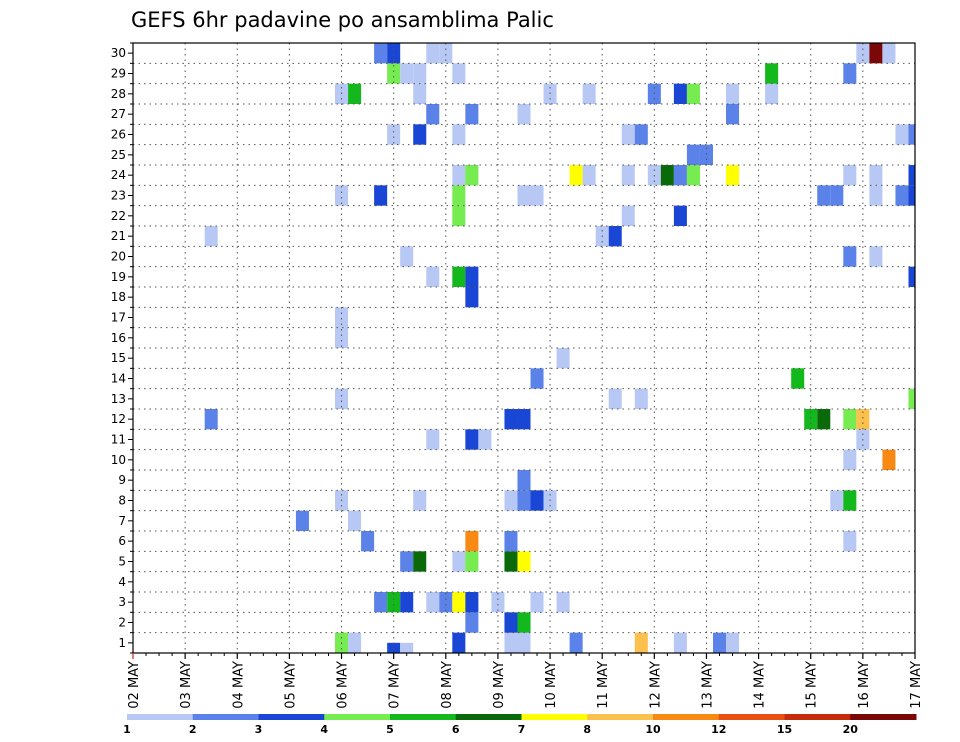 The image size is (960, 742). I want to click on y-tick-label: 6, so click(122, 541).